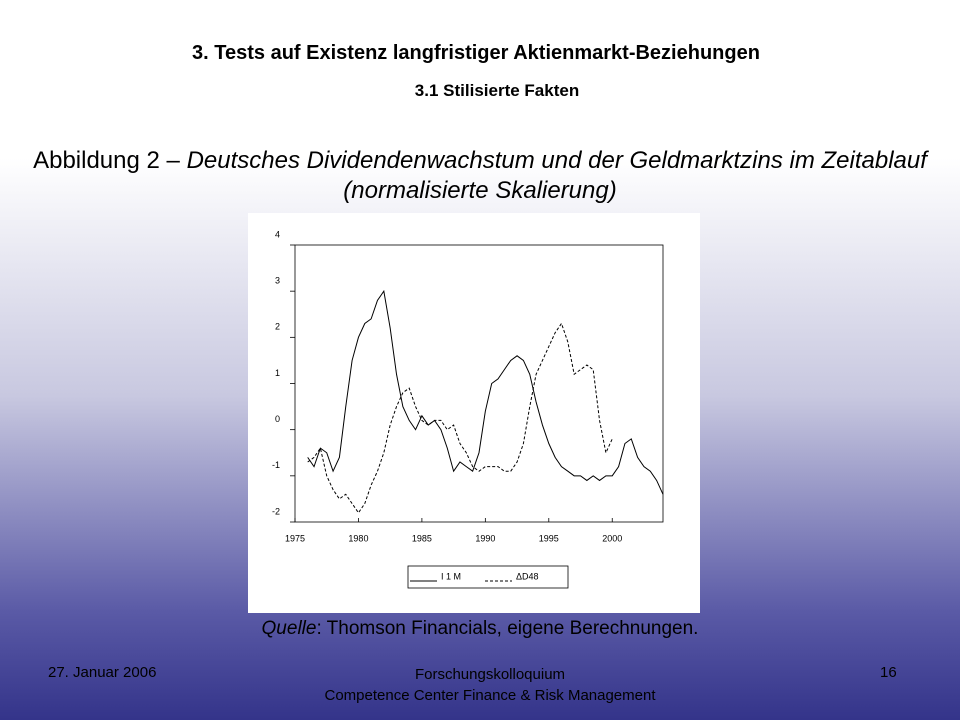 The image size is (960, 720). What do you see at coordinates (277, 327) in the screenshot?
I see `y-tick-label: 2` at bounding box center [277, 327].